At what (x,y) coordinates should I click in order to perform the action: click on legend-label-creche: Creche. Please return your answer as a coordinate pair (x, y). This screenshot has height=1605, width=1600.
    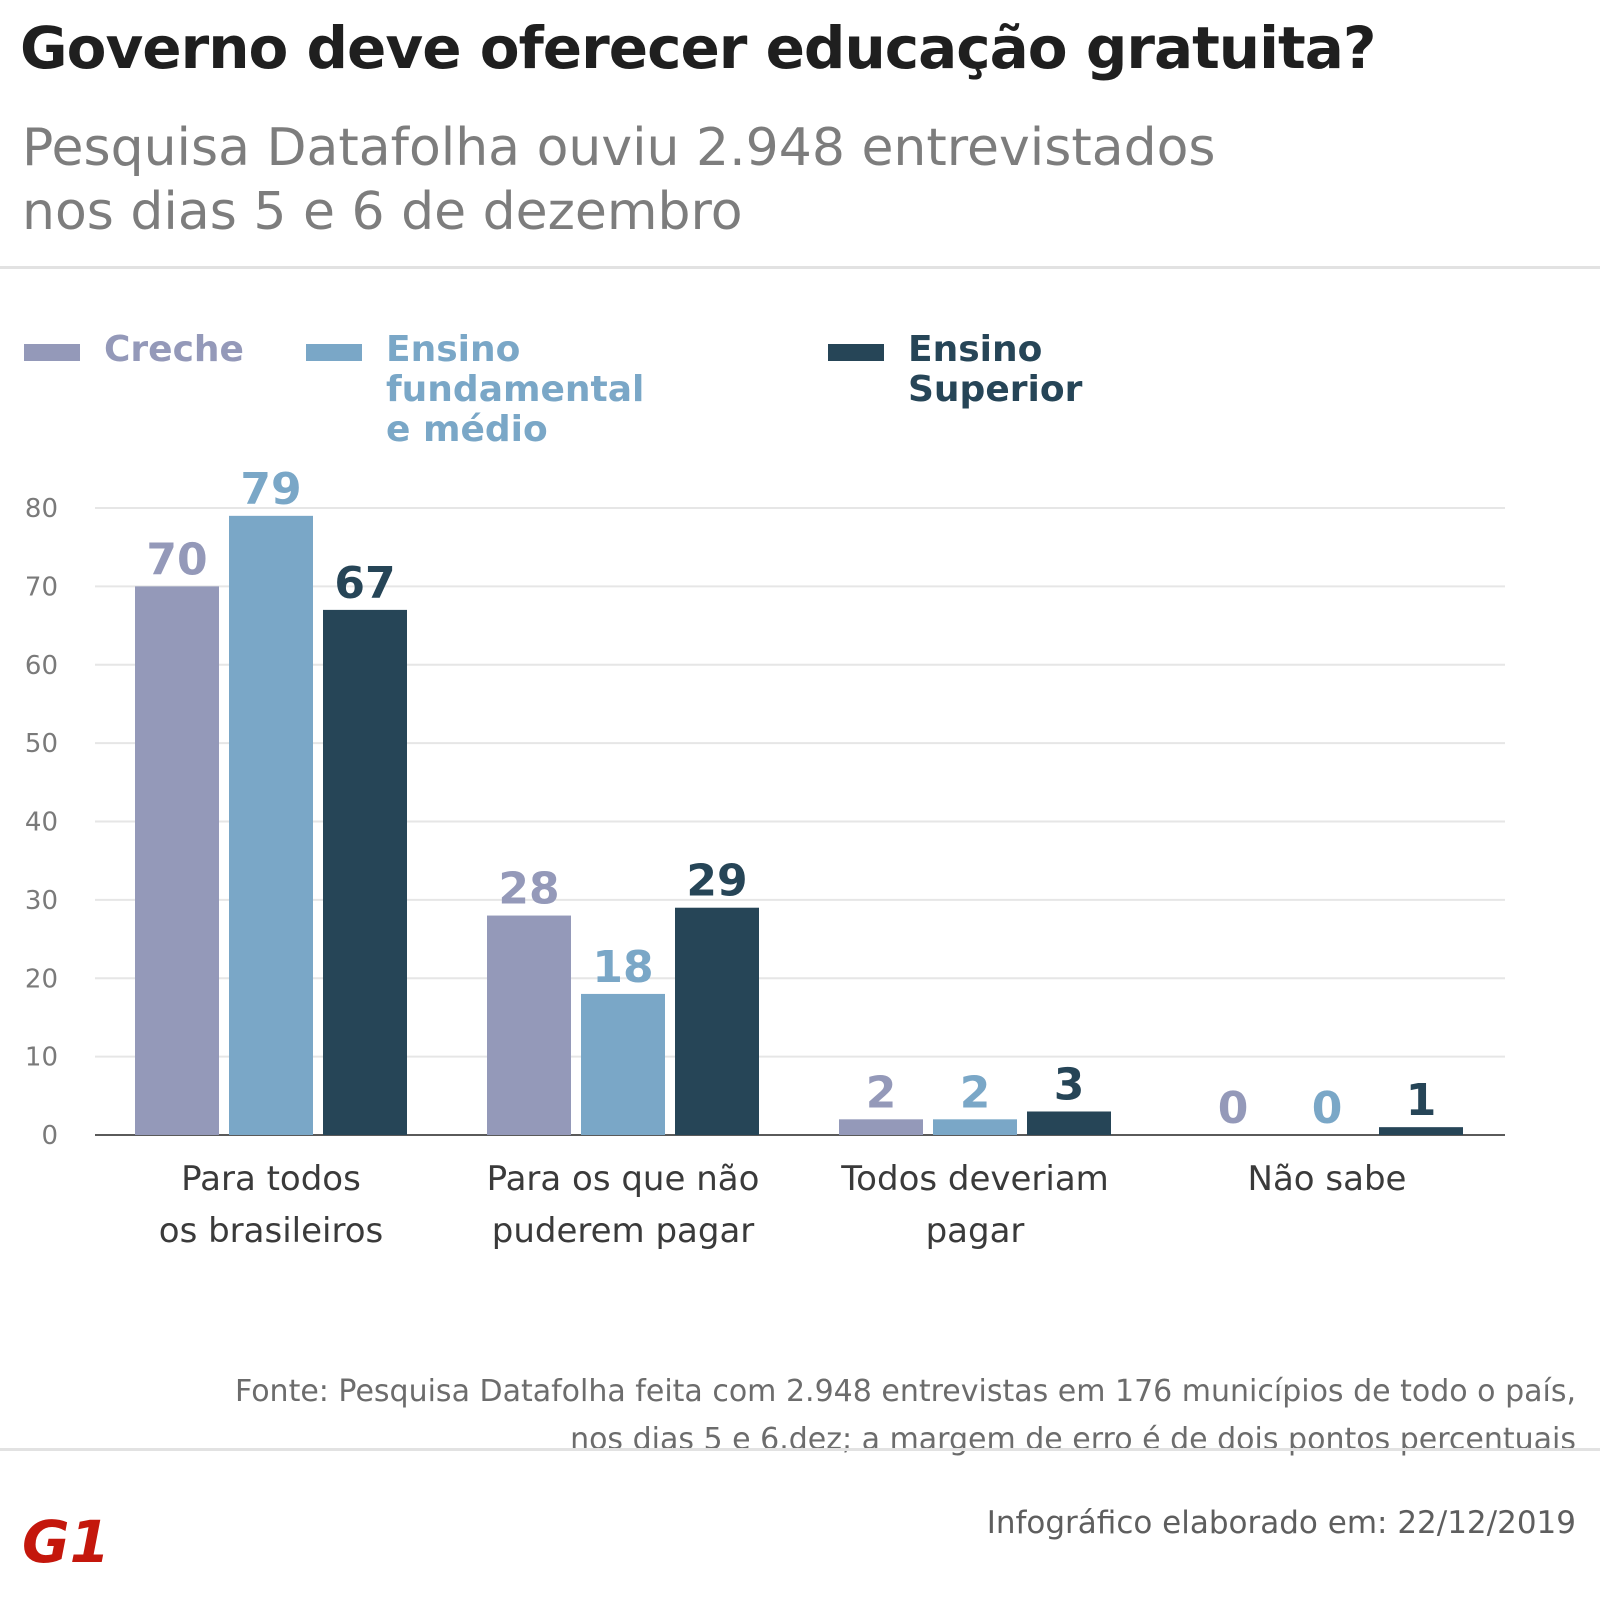
    Looking at the image, I should click on (174, 349).